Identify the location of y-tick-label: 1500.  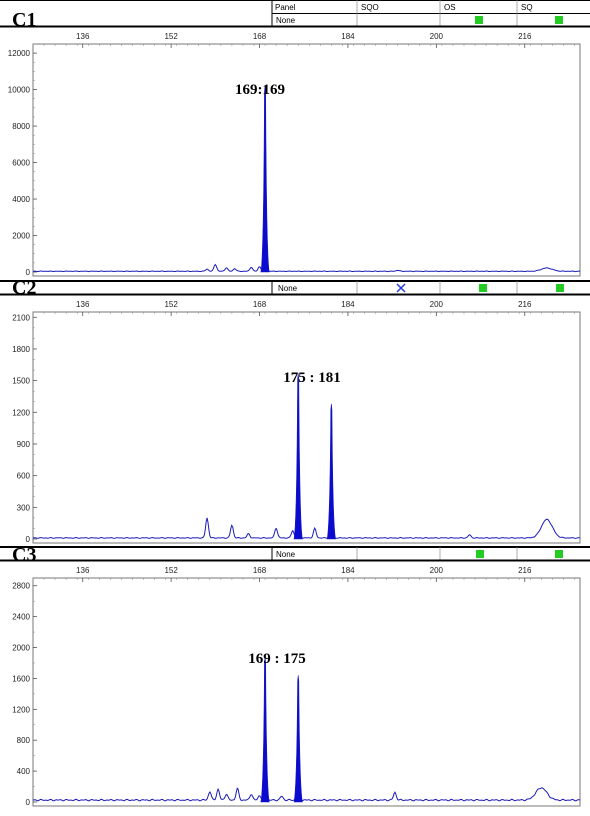
(21, 381).